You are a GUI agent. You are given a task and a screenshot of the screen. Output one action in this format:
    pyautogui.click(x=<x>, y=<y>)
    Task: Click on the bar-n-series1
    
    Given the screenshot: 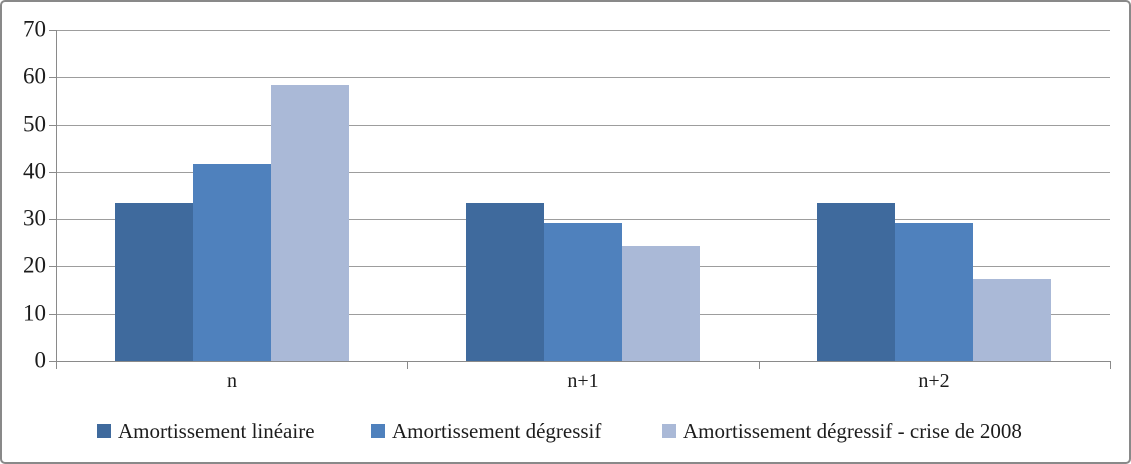 What is the action you would take?
    pyautogui.click(x=154, y=282)
    